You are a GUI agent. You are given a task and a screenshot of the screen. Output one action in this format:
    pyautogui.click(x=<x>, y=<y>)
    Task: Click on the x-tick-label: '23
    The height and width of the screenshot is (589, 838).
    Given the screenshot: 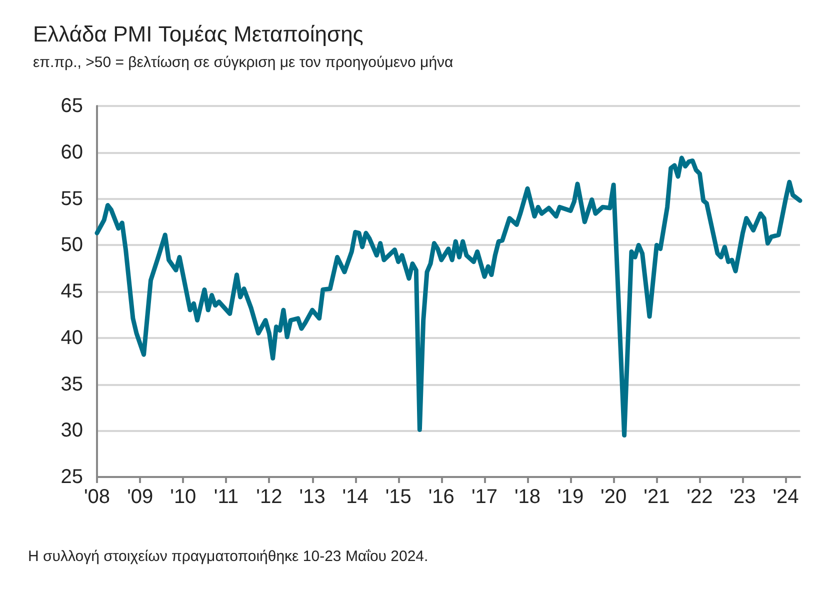 What is the action you would take?
    pyautogui.click(x=743, y=497)
    